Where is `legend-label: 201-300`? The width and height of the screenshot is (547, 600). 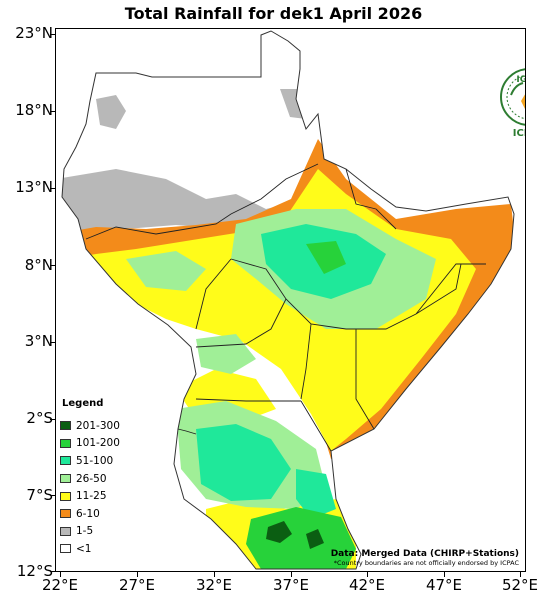
legend-label: 201-300 is located at coordinates (98, 425).